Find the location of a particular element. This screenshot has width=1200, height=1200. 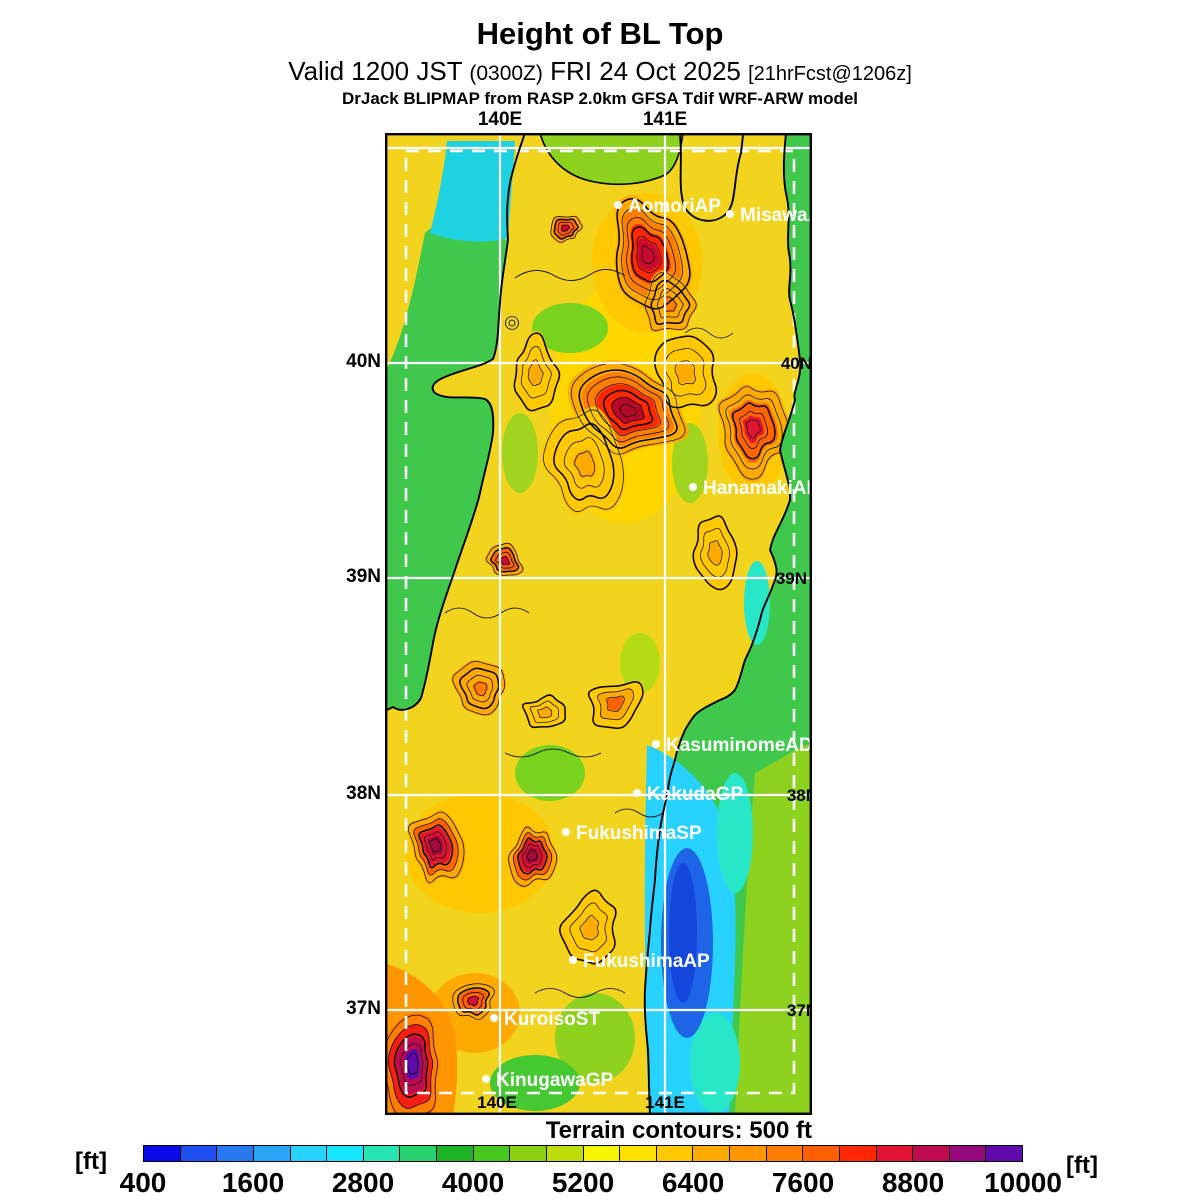

valid-time-utc: (0300Z) is located at coordinates (506, 73).